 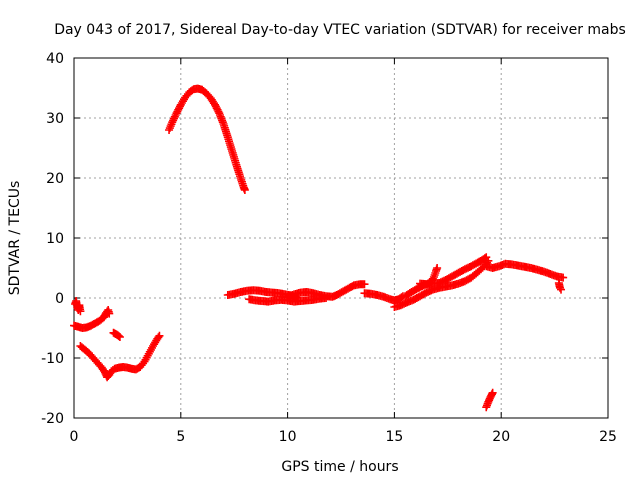 I want to click on series-sat-a, so click(x=78, y=306).